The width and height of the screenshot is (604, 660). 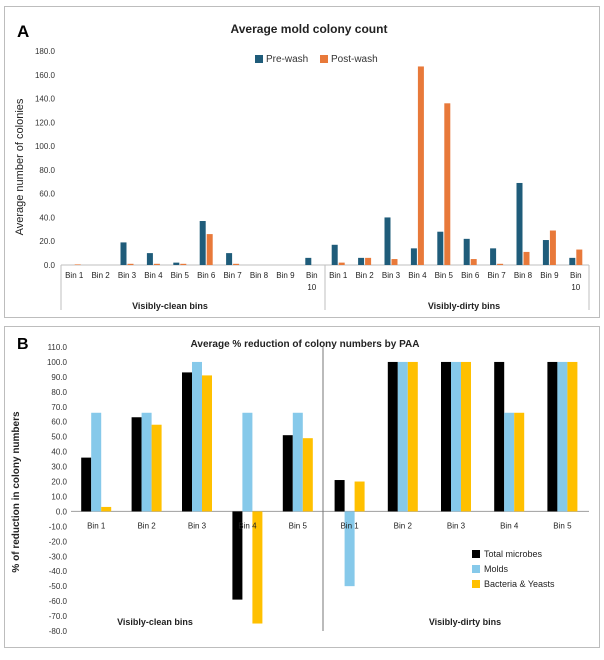 What do you see at coordinates (465, 622) in the screenshot?
I see `chart-b-group-dirty: Visibly-dirty bins` at bounding box center [465, 622].